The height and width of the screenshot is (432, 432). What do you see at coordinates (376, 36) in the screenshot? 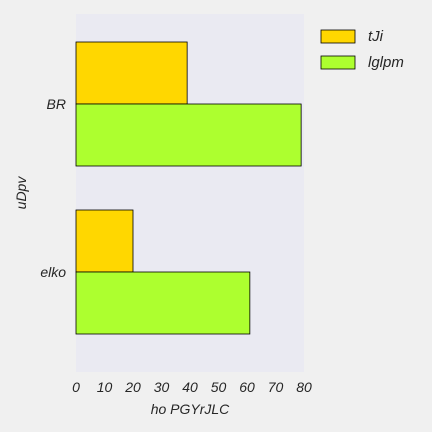
I see `legend-label-tji: tJi` at bounding box center [376, 36].